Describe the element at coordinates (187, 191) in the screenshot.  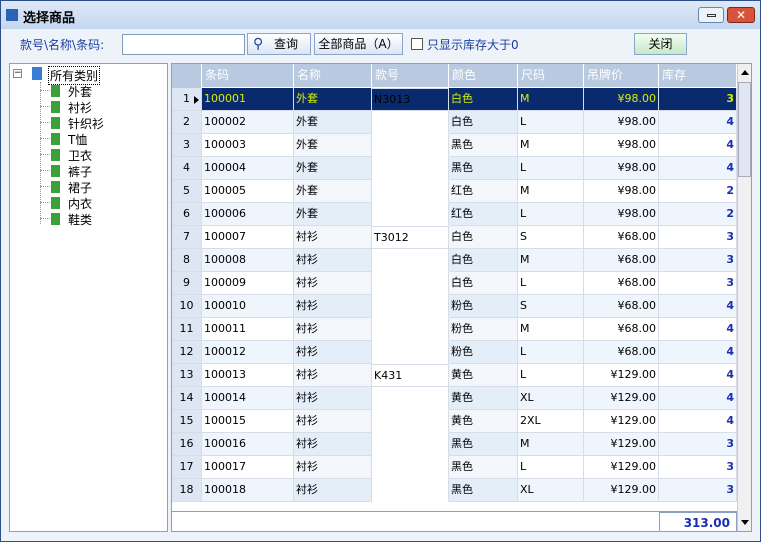
I see `row-number: 5` at that location.